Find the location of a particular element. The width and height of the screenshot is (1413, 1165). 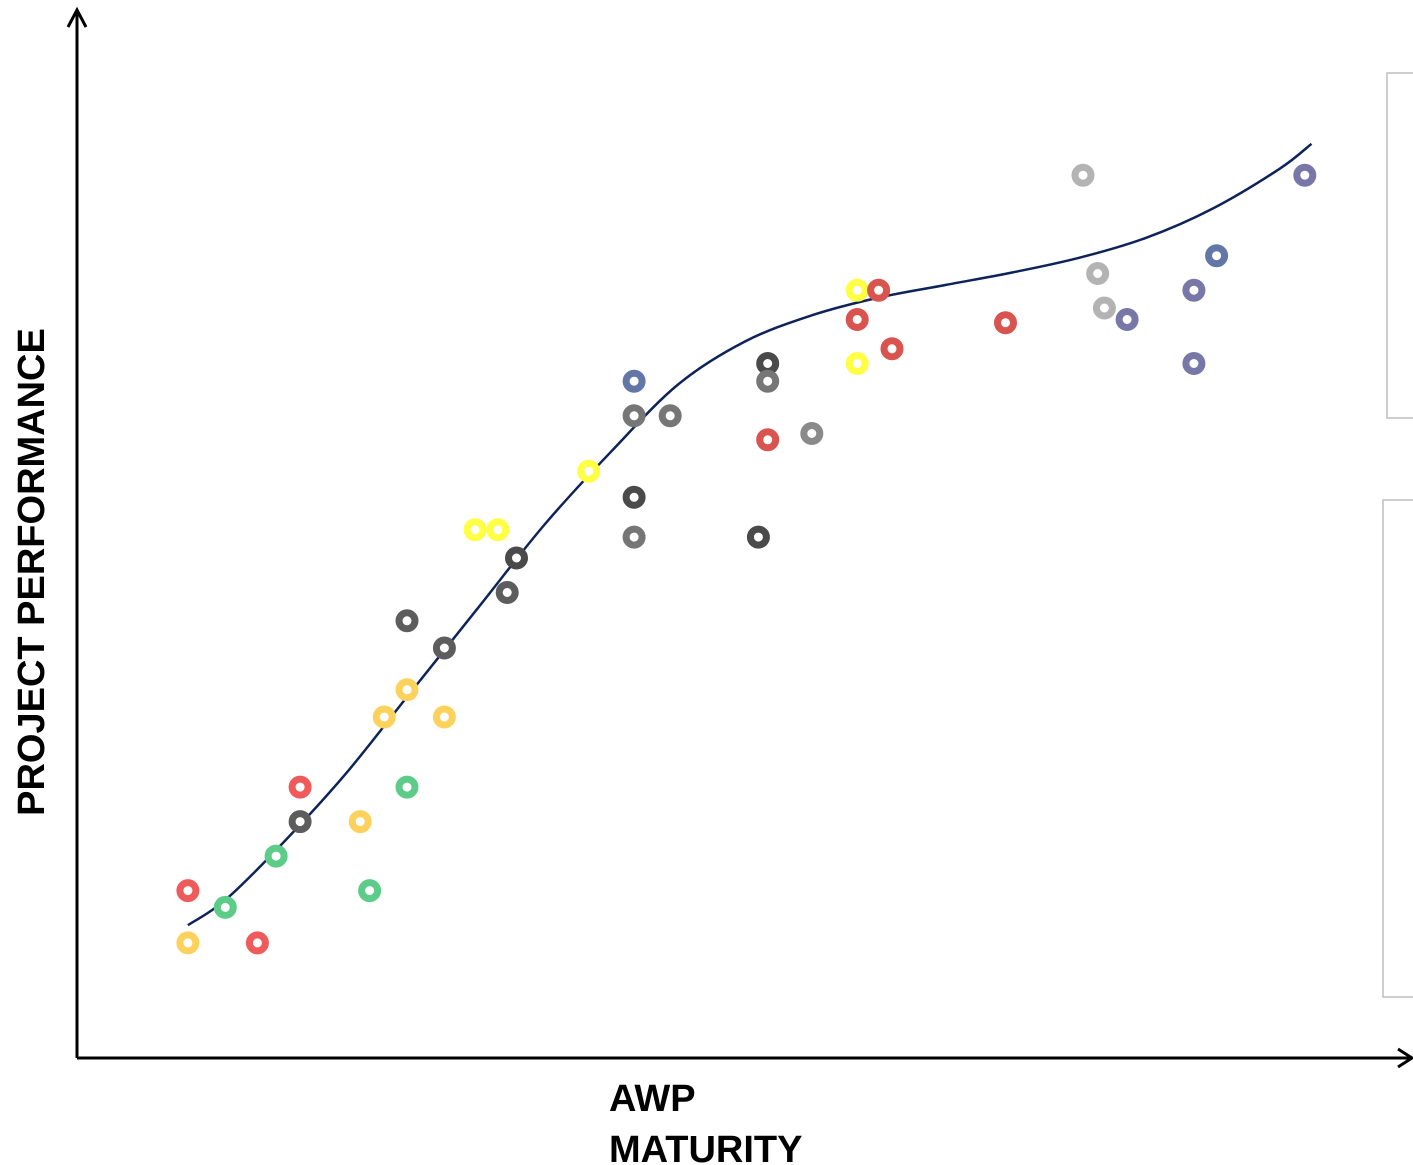

right-panel-top is located at coordinates (1399, 245).